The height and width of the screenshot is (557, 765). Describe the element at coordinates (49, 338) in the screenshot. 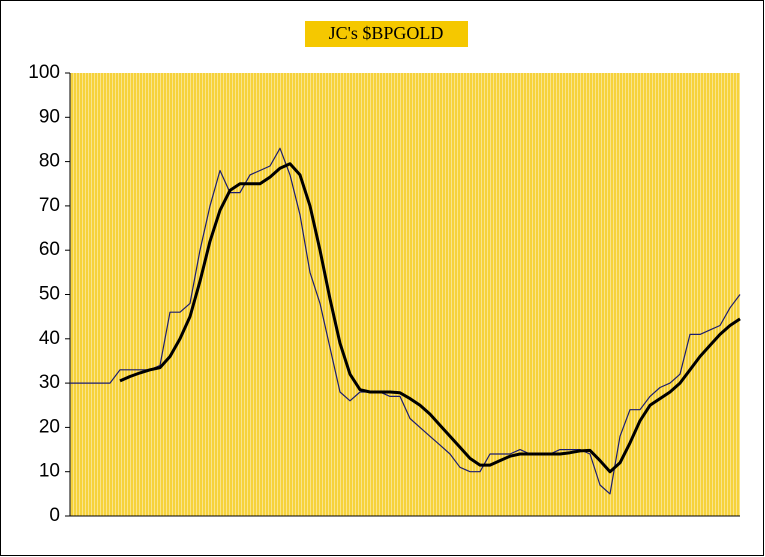

I see `y-tick-label: 40` at that location.